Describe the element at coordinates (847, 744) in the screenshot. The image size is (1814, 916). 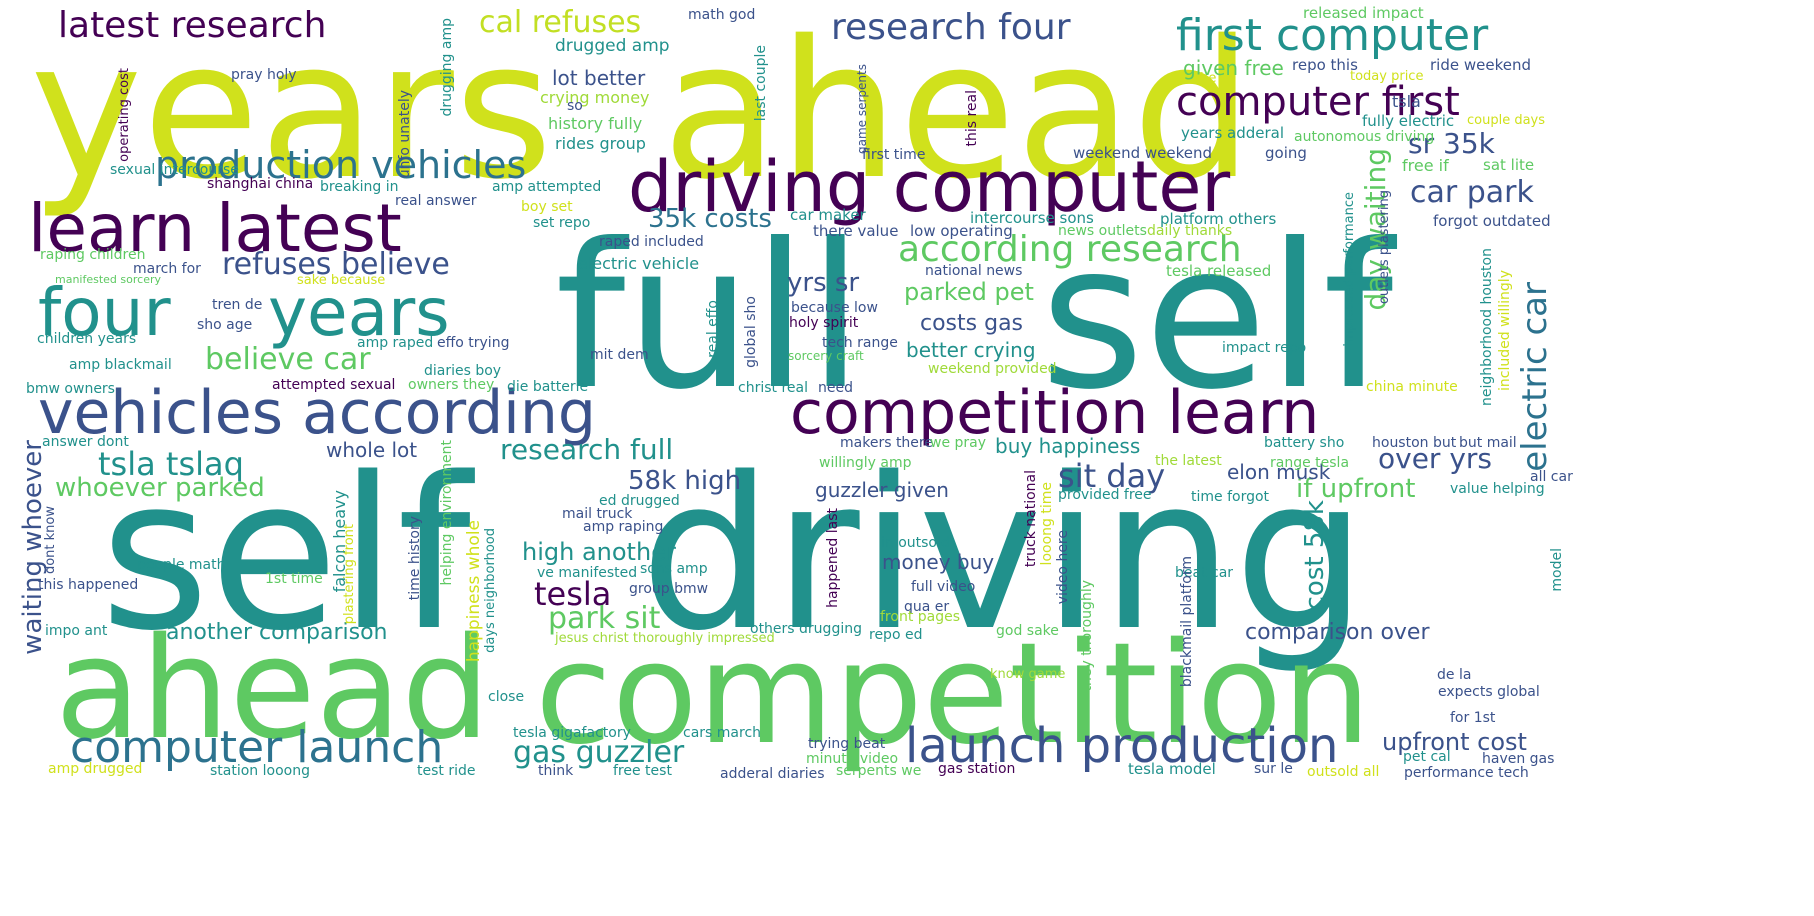
I see `word-trying-beat: trying beat` at that location.